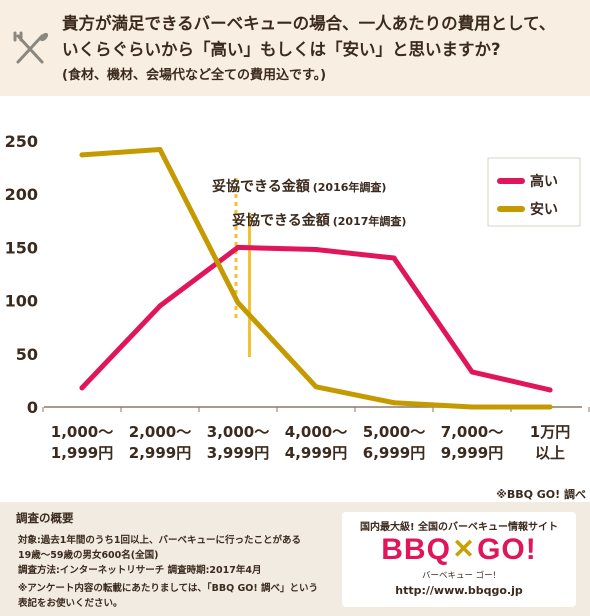 This screenshot has width=590, height=616. Describe the element at coordinates (88, 555) in the screenshot. I see `survey-target-detail: 19歳〜59歳の男女600名(全国)` at that location.